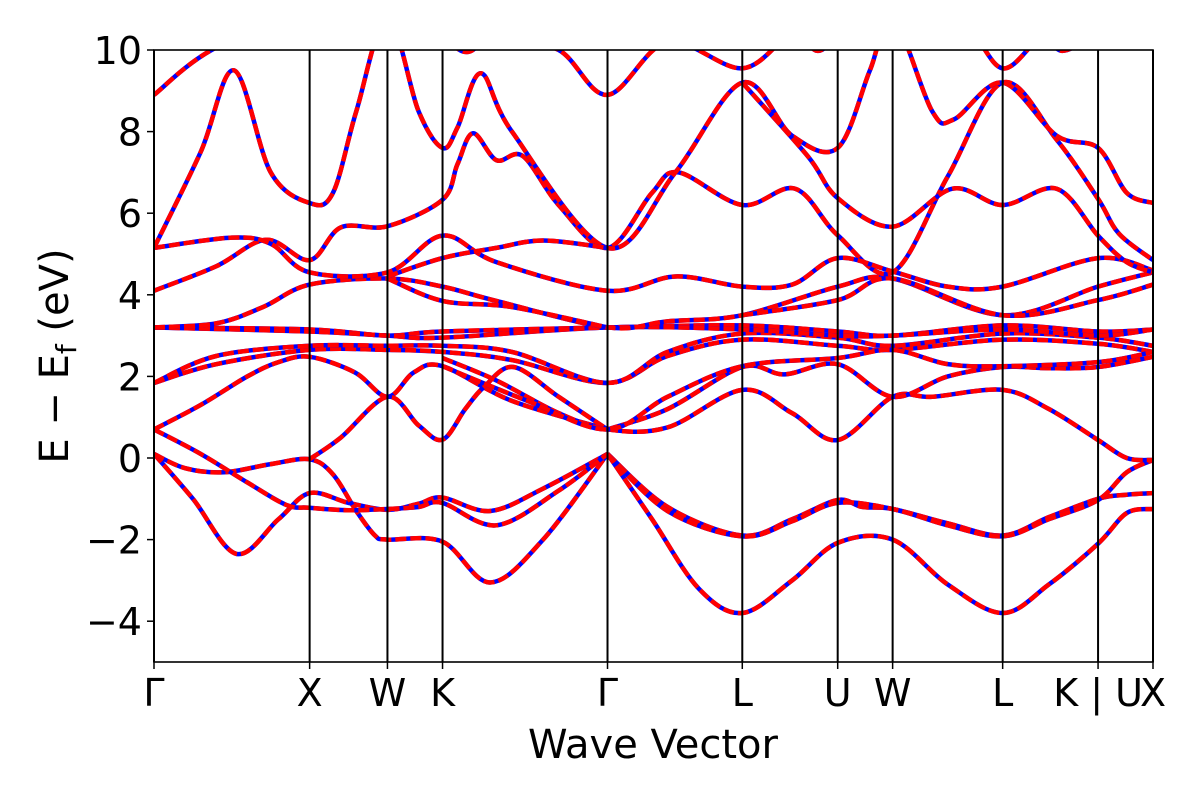  Describe the element at coordinates (879, 495) in the screenshot. I see `band-4-dashes` at that location.